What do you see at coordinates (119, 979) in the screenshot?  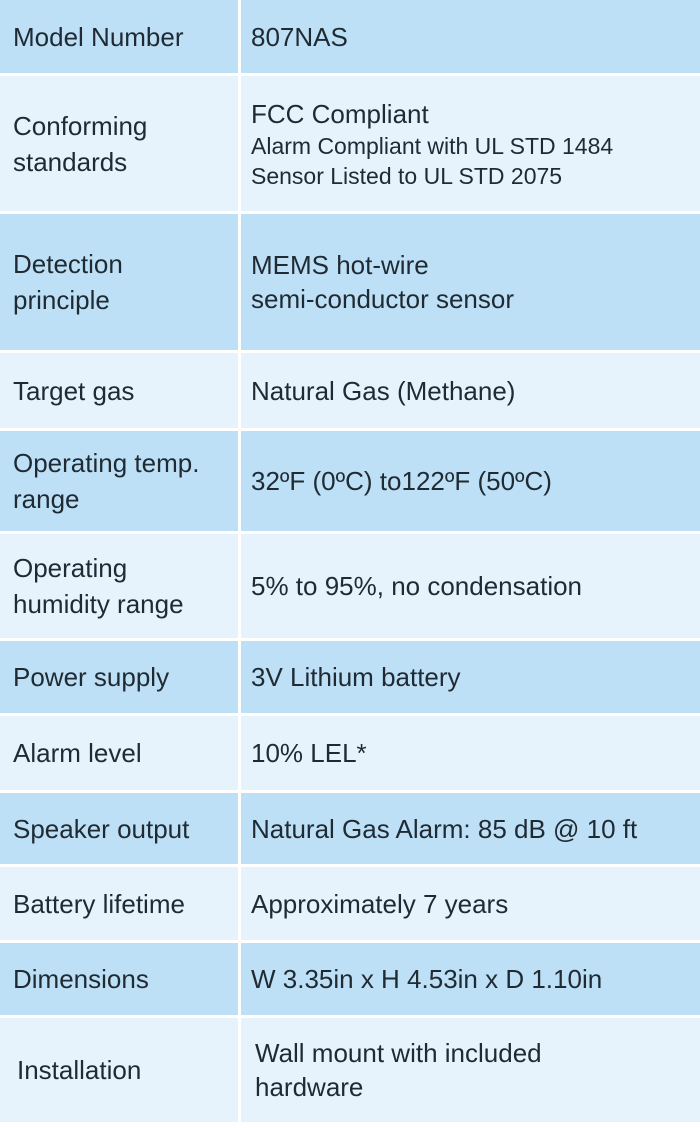 I see `spec-label: Dimensions` at bounding box center [119, 979].